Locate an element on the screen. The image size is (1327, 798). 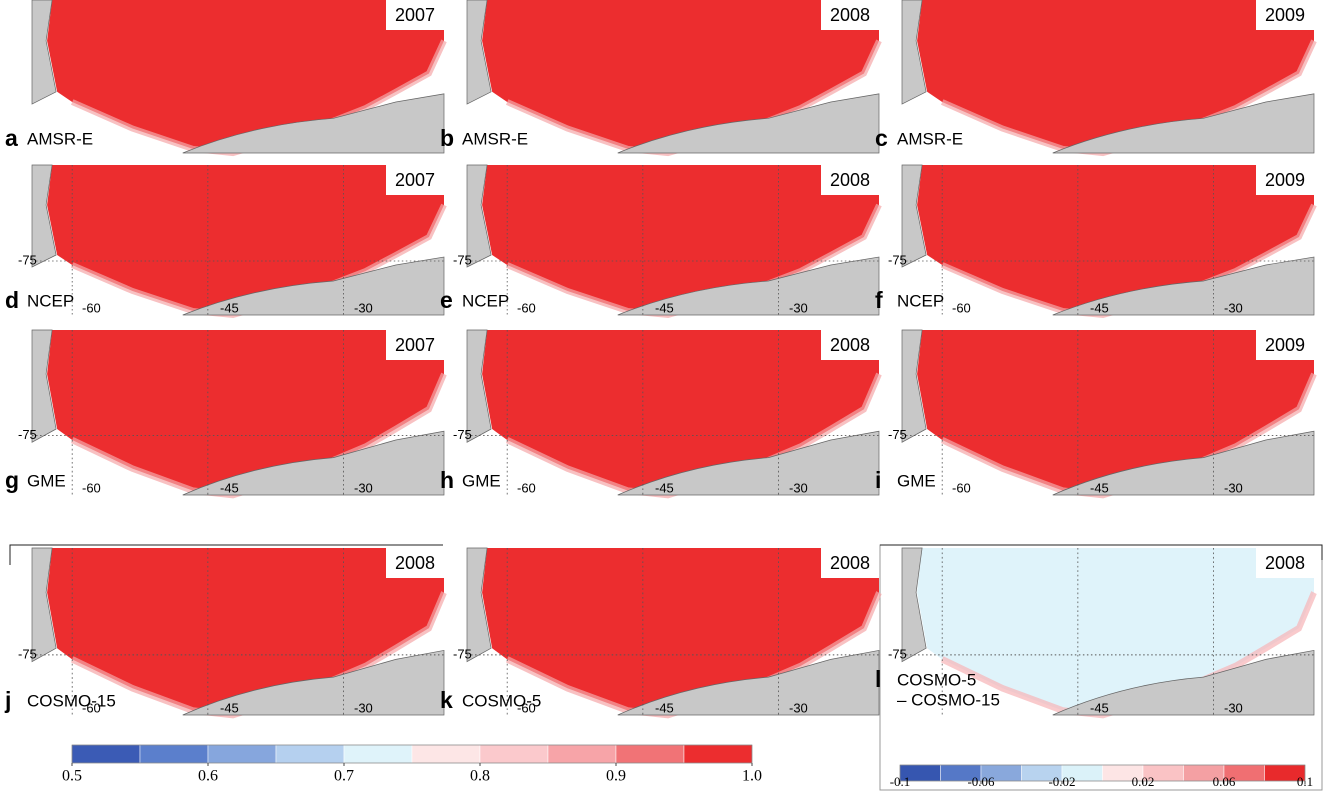
panel-letter: a is located at coordinates (11, 138).